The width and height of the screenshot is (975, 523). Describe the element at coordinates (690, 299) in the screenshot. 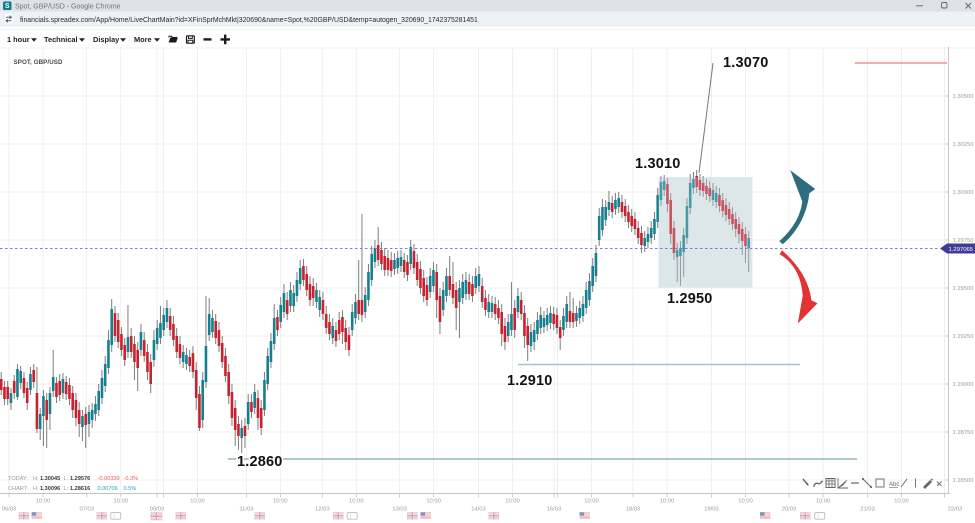

I see `svg-text: 1.2950` at that location.